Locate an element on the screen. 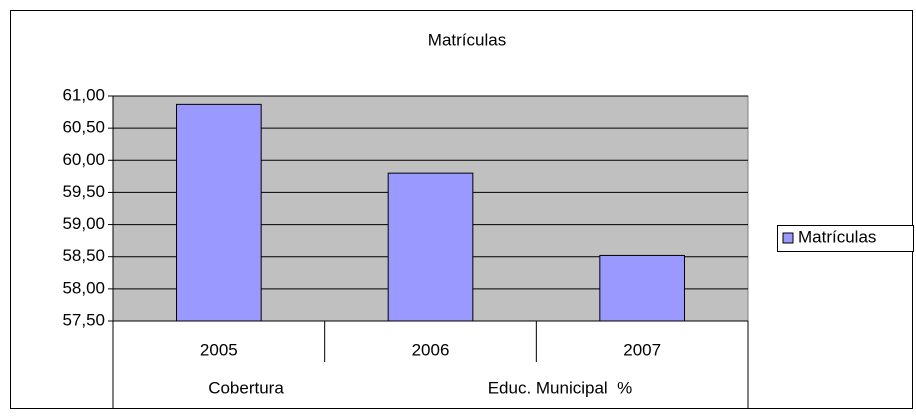 Image resolution: width=916 pixels, height=416 pixels. y-tick-label: 60,00 is located at coordinates (83, 159).